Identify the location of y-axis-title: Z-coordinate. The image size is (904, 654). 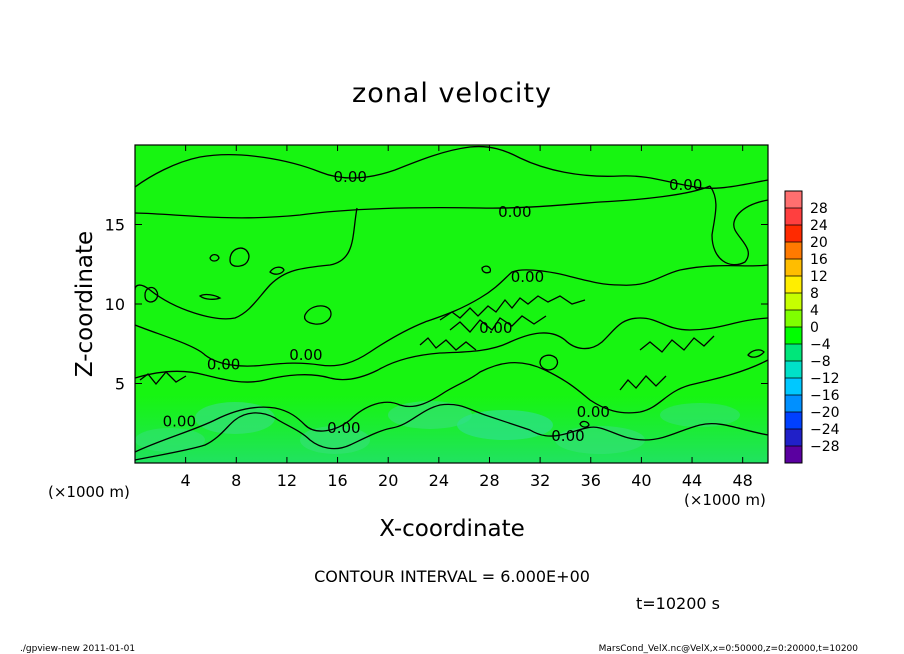
(85, 304).